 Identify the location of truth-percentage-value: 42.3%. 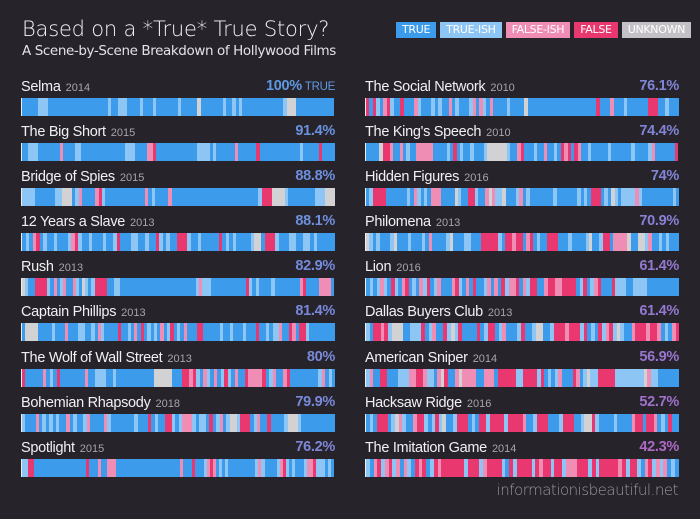
(659, 446).